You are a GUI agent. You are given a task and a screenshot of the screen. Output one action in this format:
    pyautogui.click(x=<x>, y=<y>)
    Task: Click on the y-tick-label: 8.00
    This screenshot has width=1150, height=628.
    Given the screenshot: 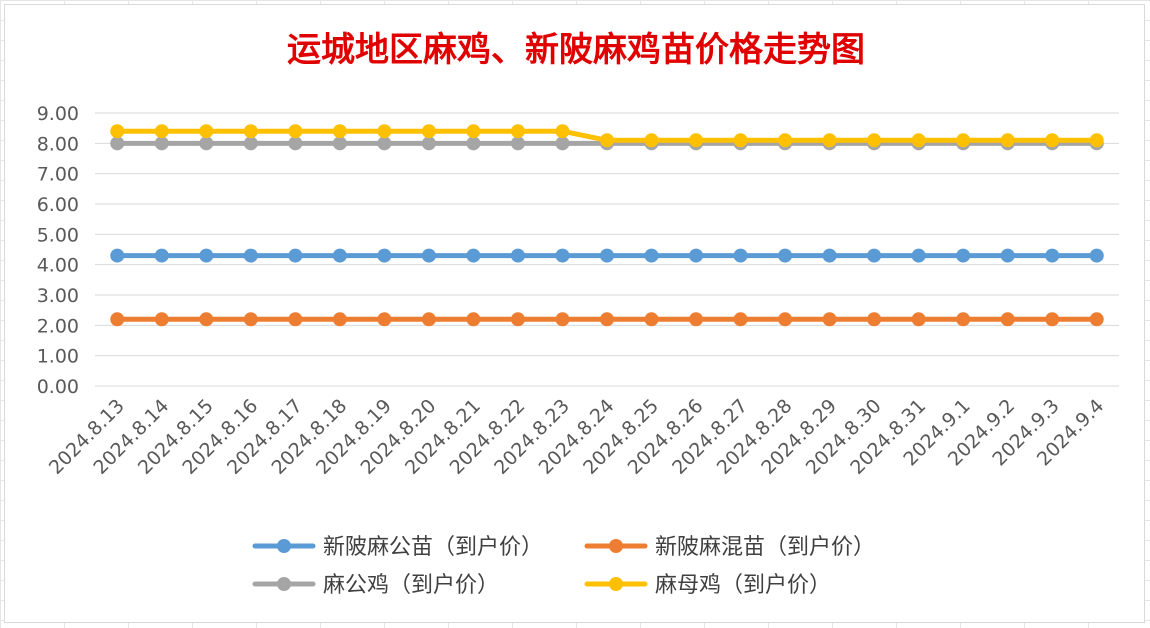 What is the action you would take?
    pyautogui.click(x=58, y=144)
    